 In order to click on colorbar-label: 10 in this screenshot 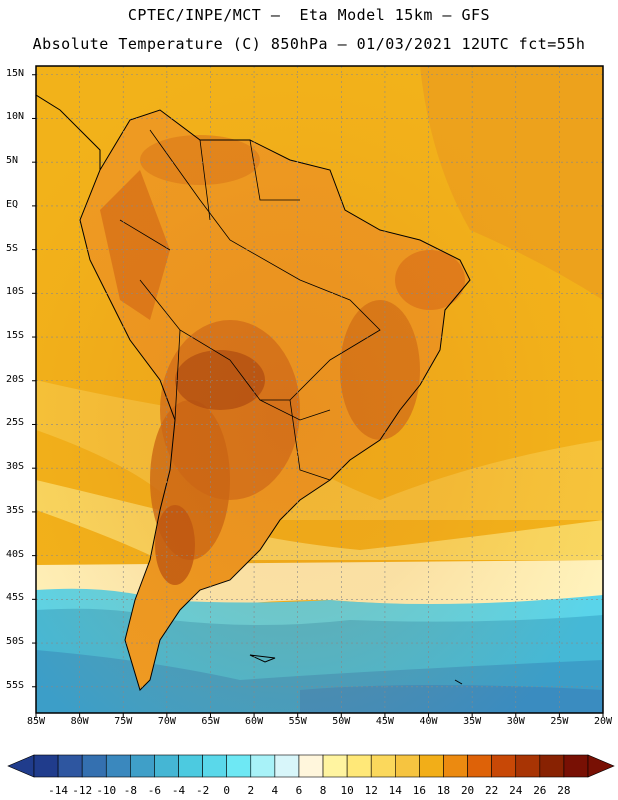, I will do `click(347, 790)`.